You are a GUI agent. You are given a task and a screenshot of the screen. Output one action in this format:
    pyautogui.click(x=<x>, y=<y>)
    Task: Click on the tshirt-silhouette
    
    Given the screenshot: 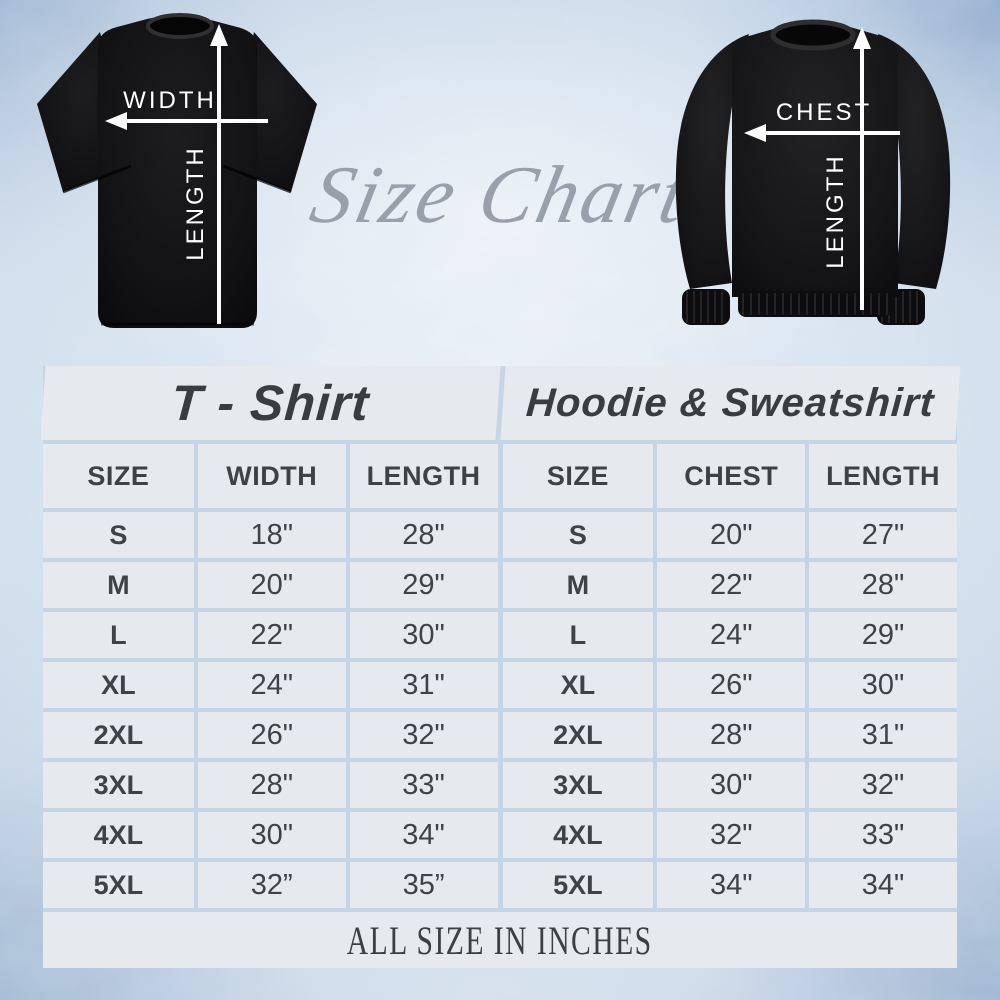 What is the action you would take?
    pyautogui.click(x=177, y=170)
    